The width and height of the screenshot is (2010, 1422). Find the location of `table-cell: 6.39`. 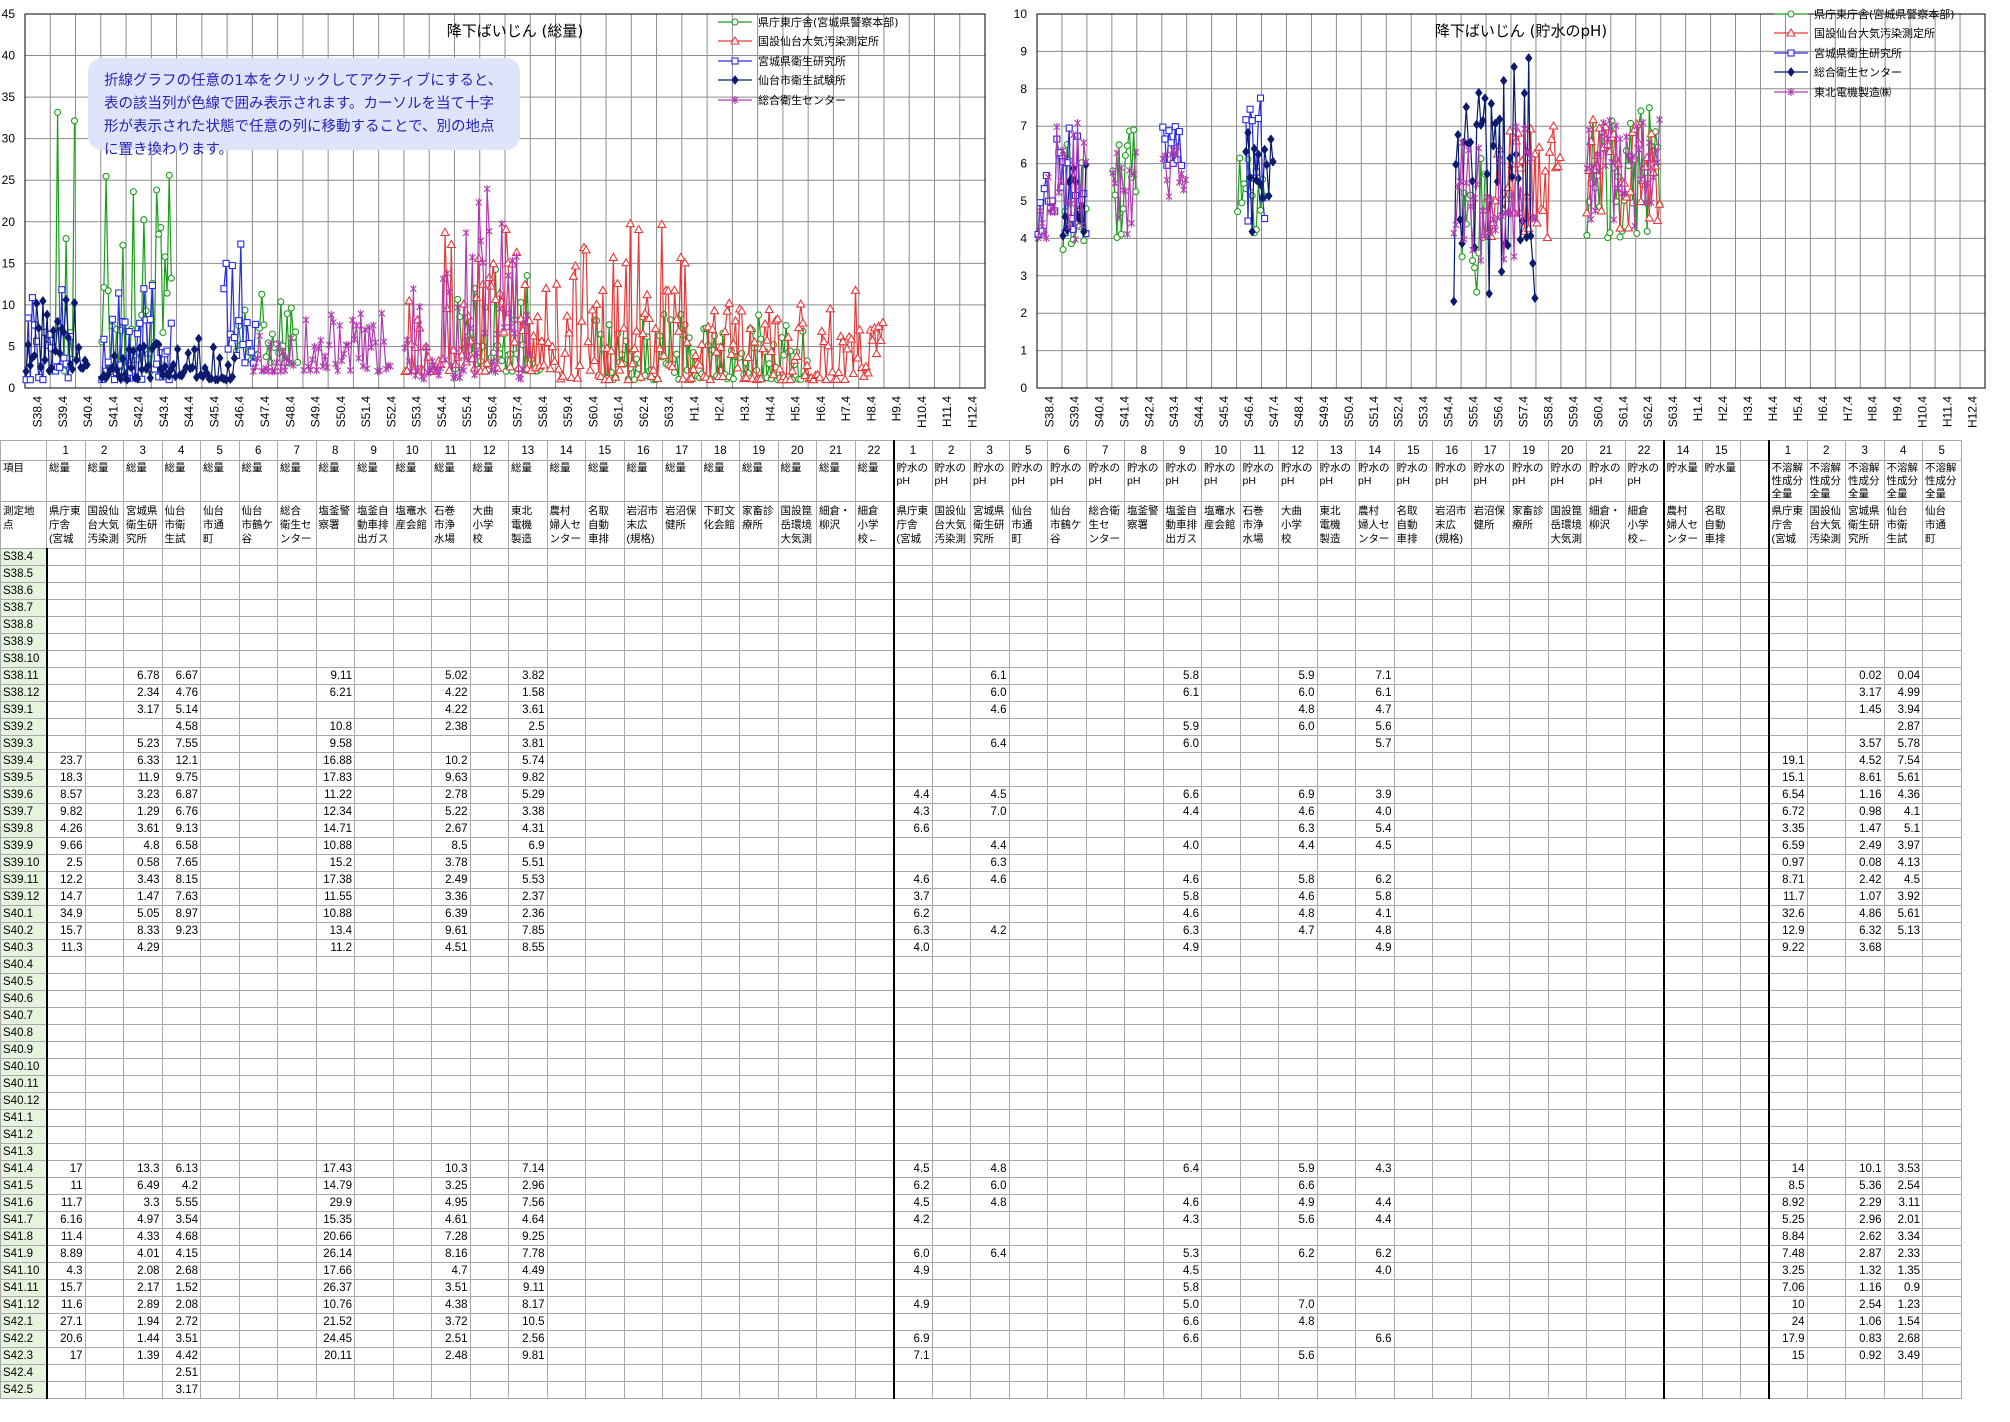

table-cell: 6.39 is located at coordinates (451, 914).